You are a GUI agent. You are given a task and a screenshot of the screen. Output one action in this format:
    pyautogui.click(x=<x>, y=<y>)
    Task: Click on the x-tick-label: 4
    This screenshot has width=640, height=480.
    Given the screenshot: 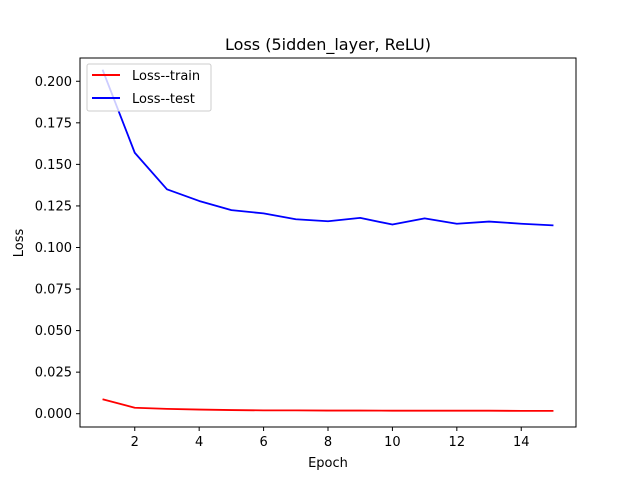 What is the action you would take?
    pyautogui.click(x=199, y=442)
    